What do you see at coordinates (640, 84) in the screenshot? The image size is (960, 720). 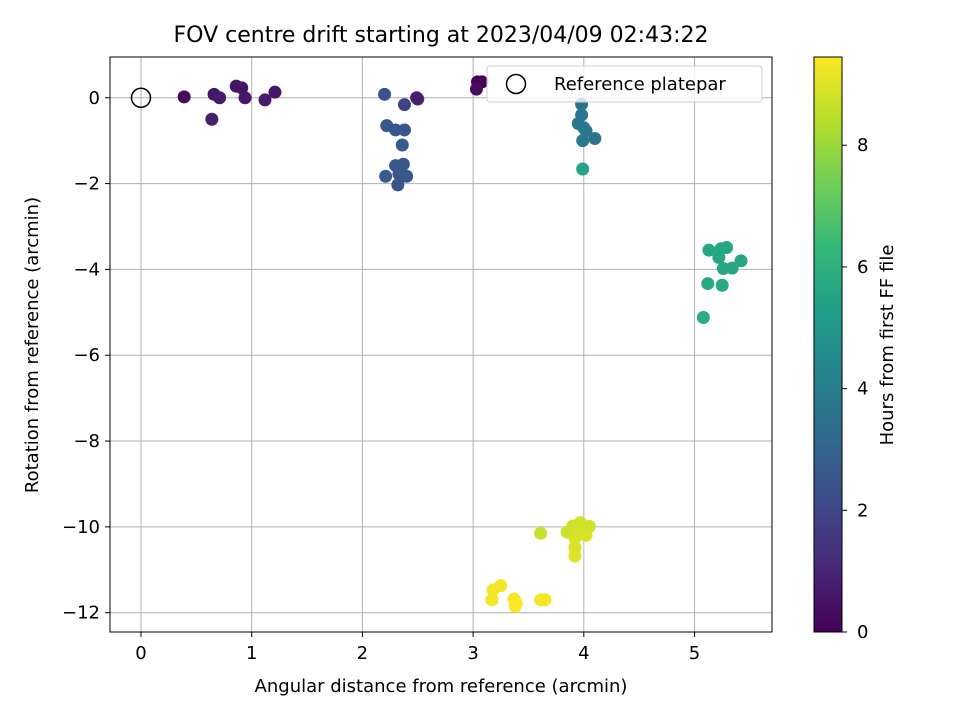 I see `legend-label: Reference platepar` at bounding box center [640, 84].